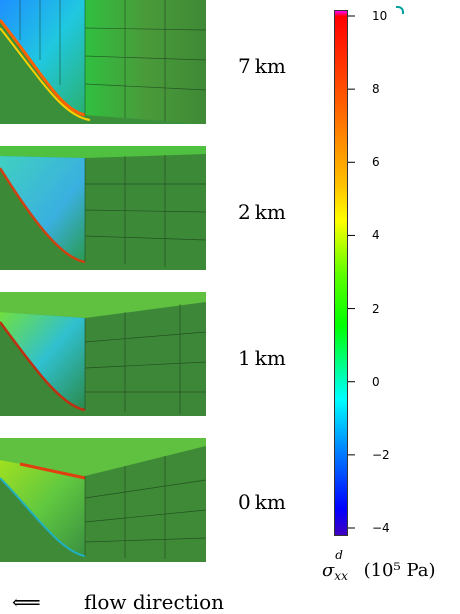  I want to click on colorbar-label: σ d xx (10⁵ Pa), so click(379, 565).